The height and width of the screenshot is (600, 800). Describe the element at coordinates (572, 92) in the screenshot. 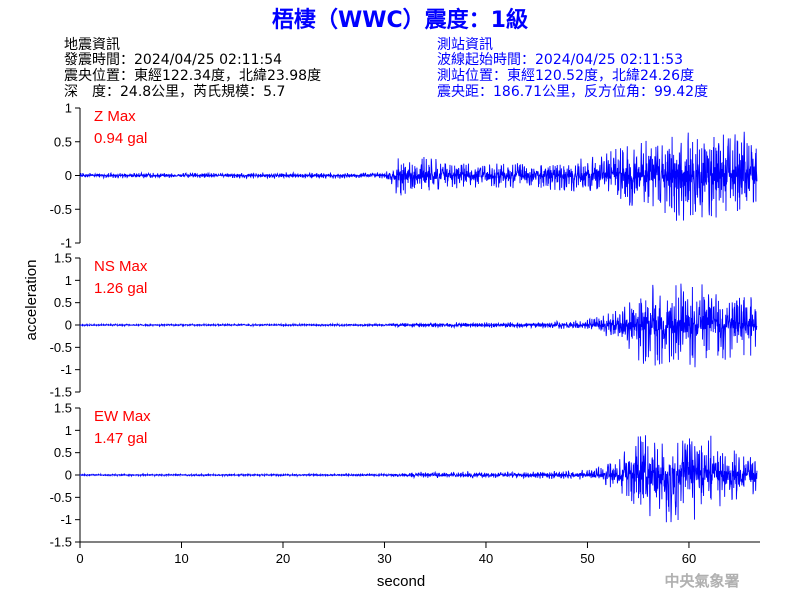

I see `epicentral-distance: 震央距：186.71公里，反方位角：99.42度` at that location.